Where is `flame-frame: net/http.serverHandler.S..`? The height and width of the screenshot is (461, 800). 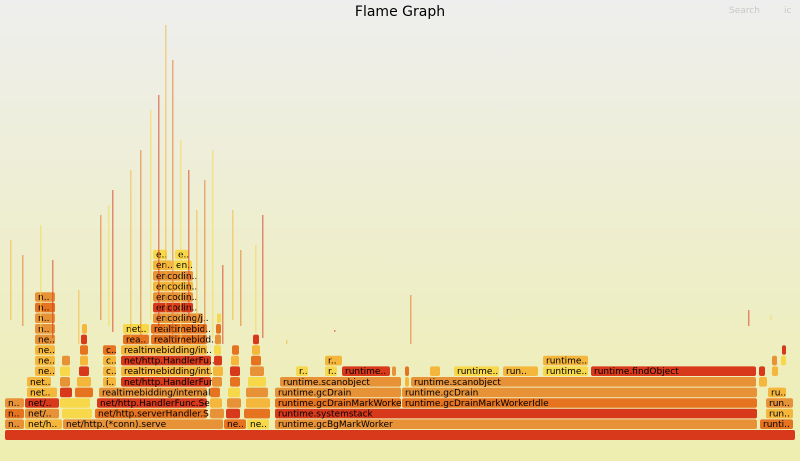
flame-frame: net/http.serverHandler.S.. is located at coordinates (155, 414).